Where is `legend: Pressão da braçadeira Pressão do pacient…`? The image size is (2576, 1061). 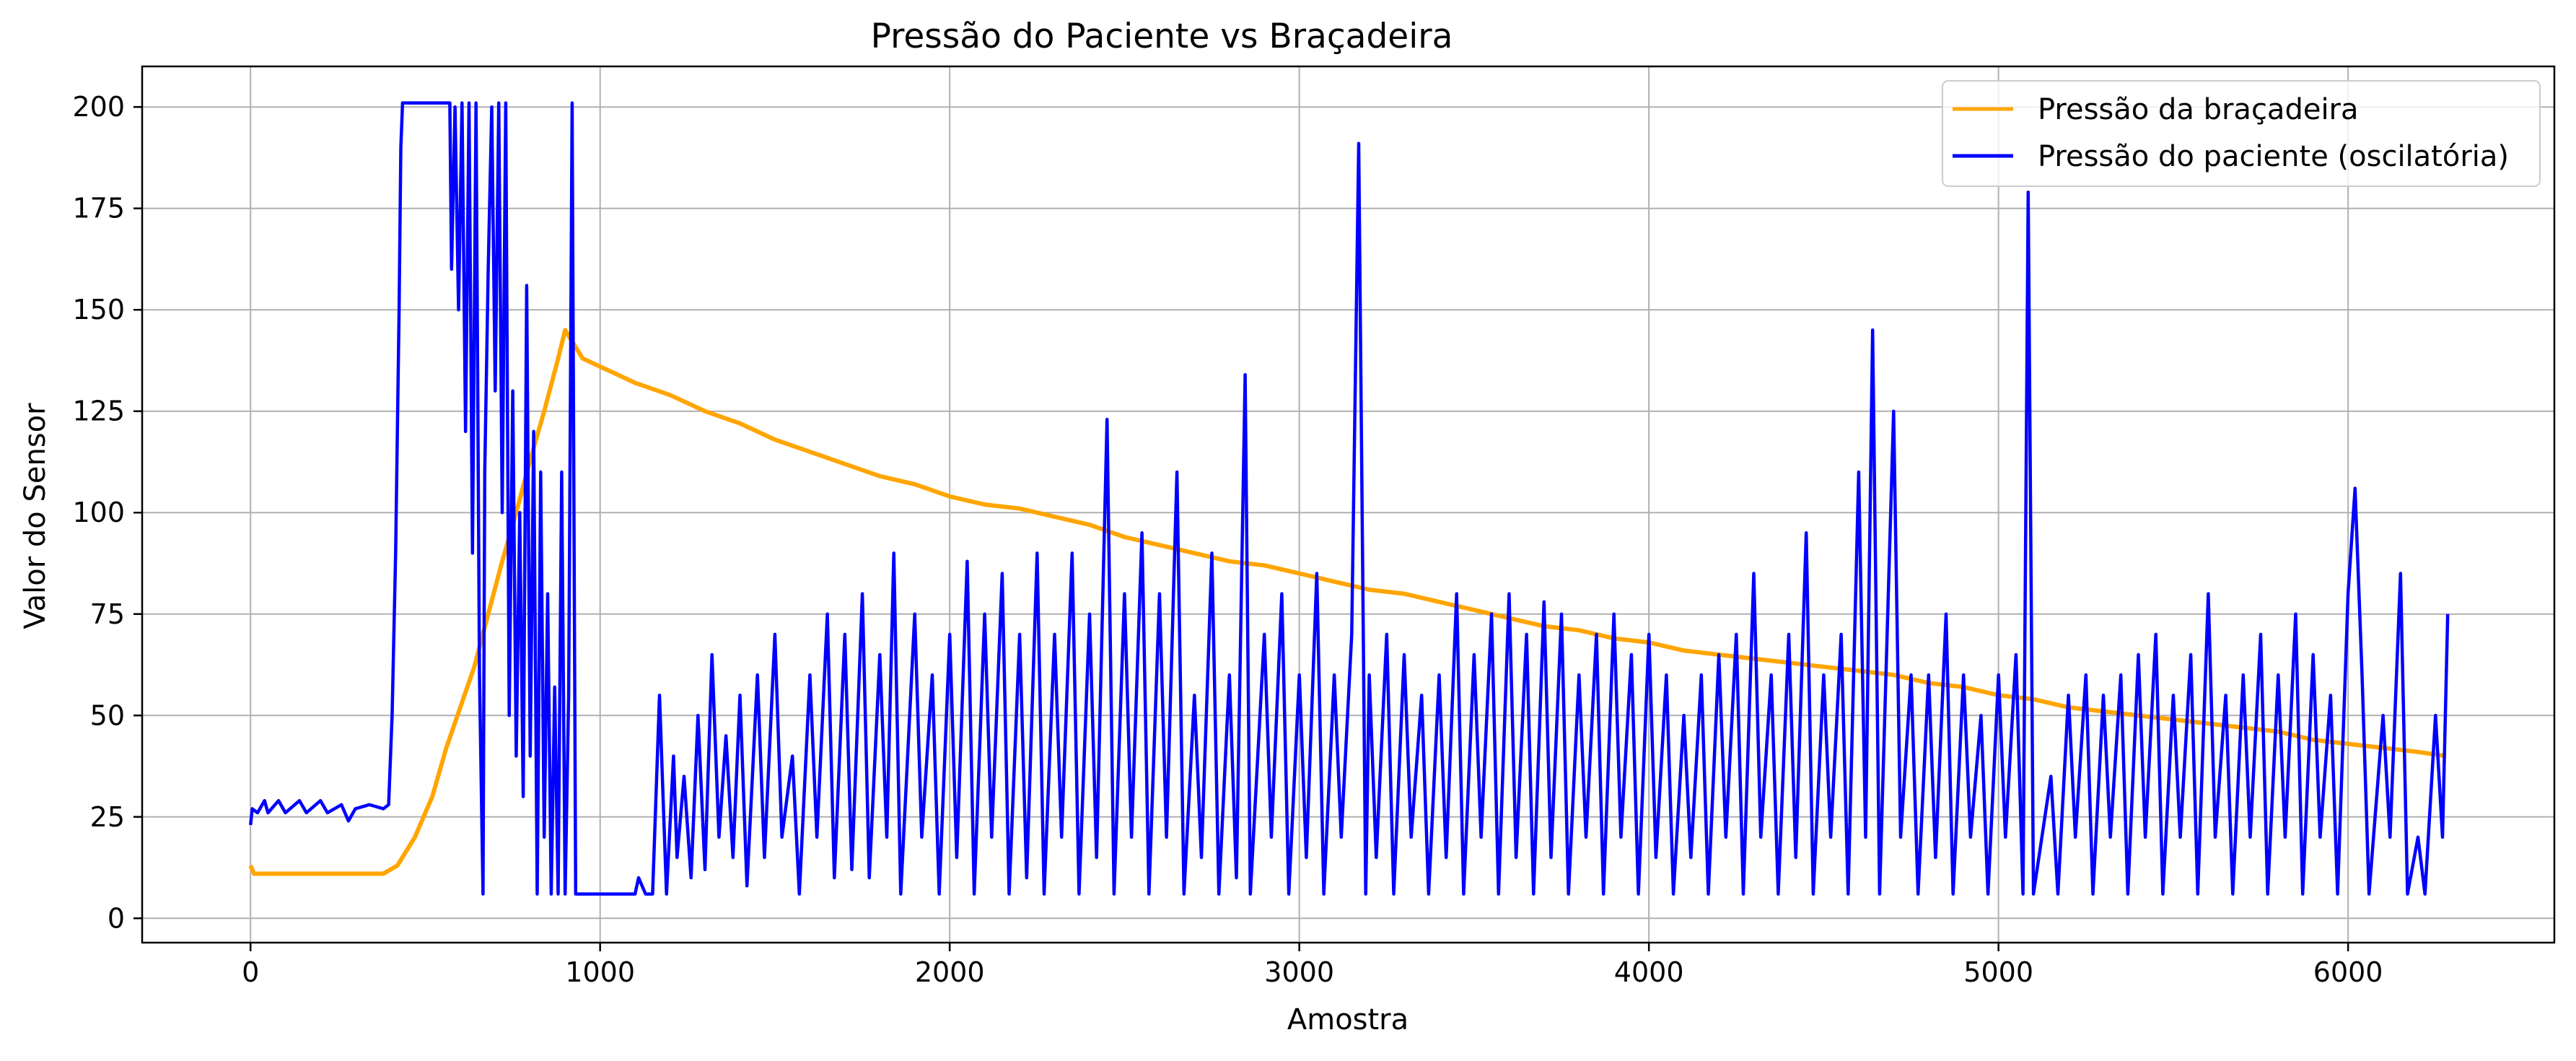 legend: Pressão da braçadeira Pressão do pacient… is located at coordinates (2241, 133).